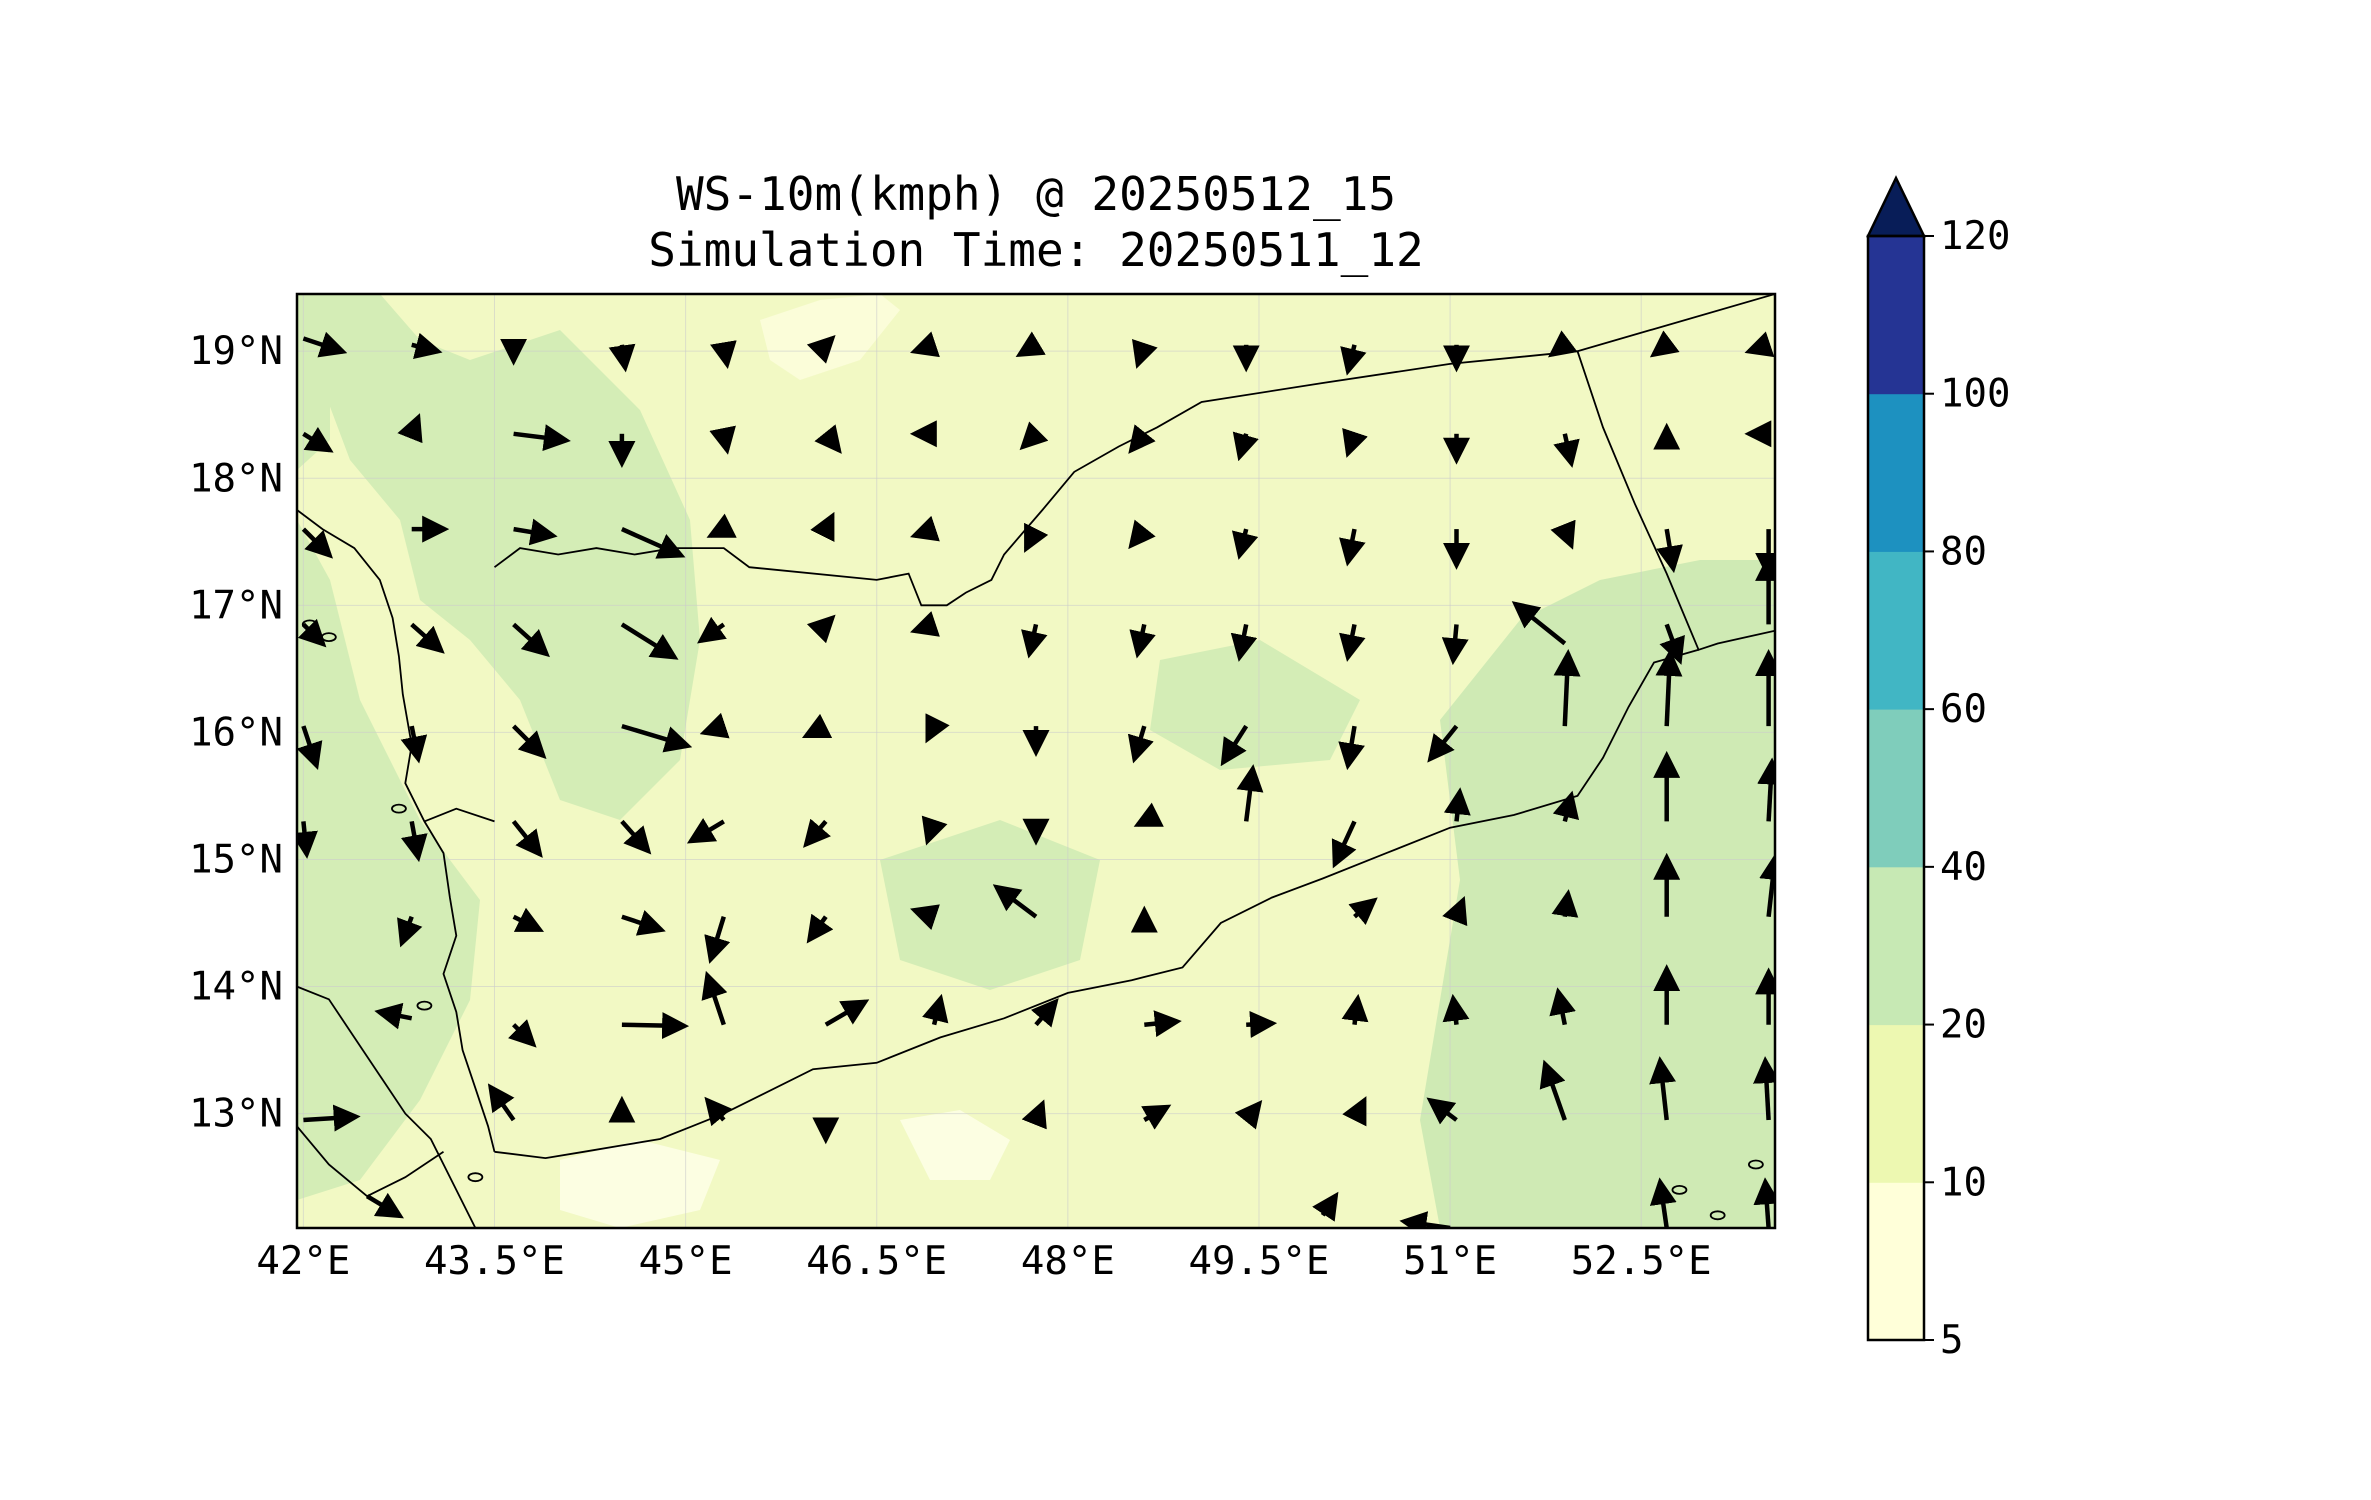 The height and width of the screenshot is (1500, 2371). What do you see at coordinates (236, 605) in the screenshot?
I see `lat-tick-label: 17°N` at bounding box center [236, 605].